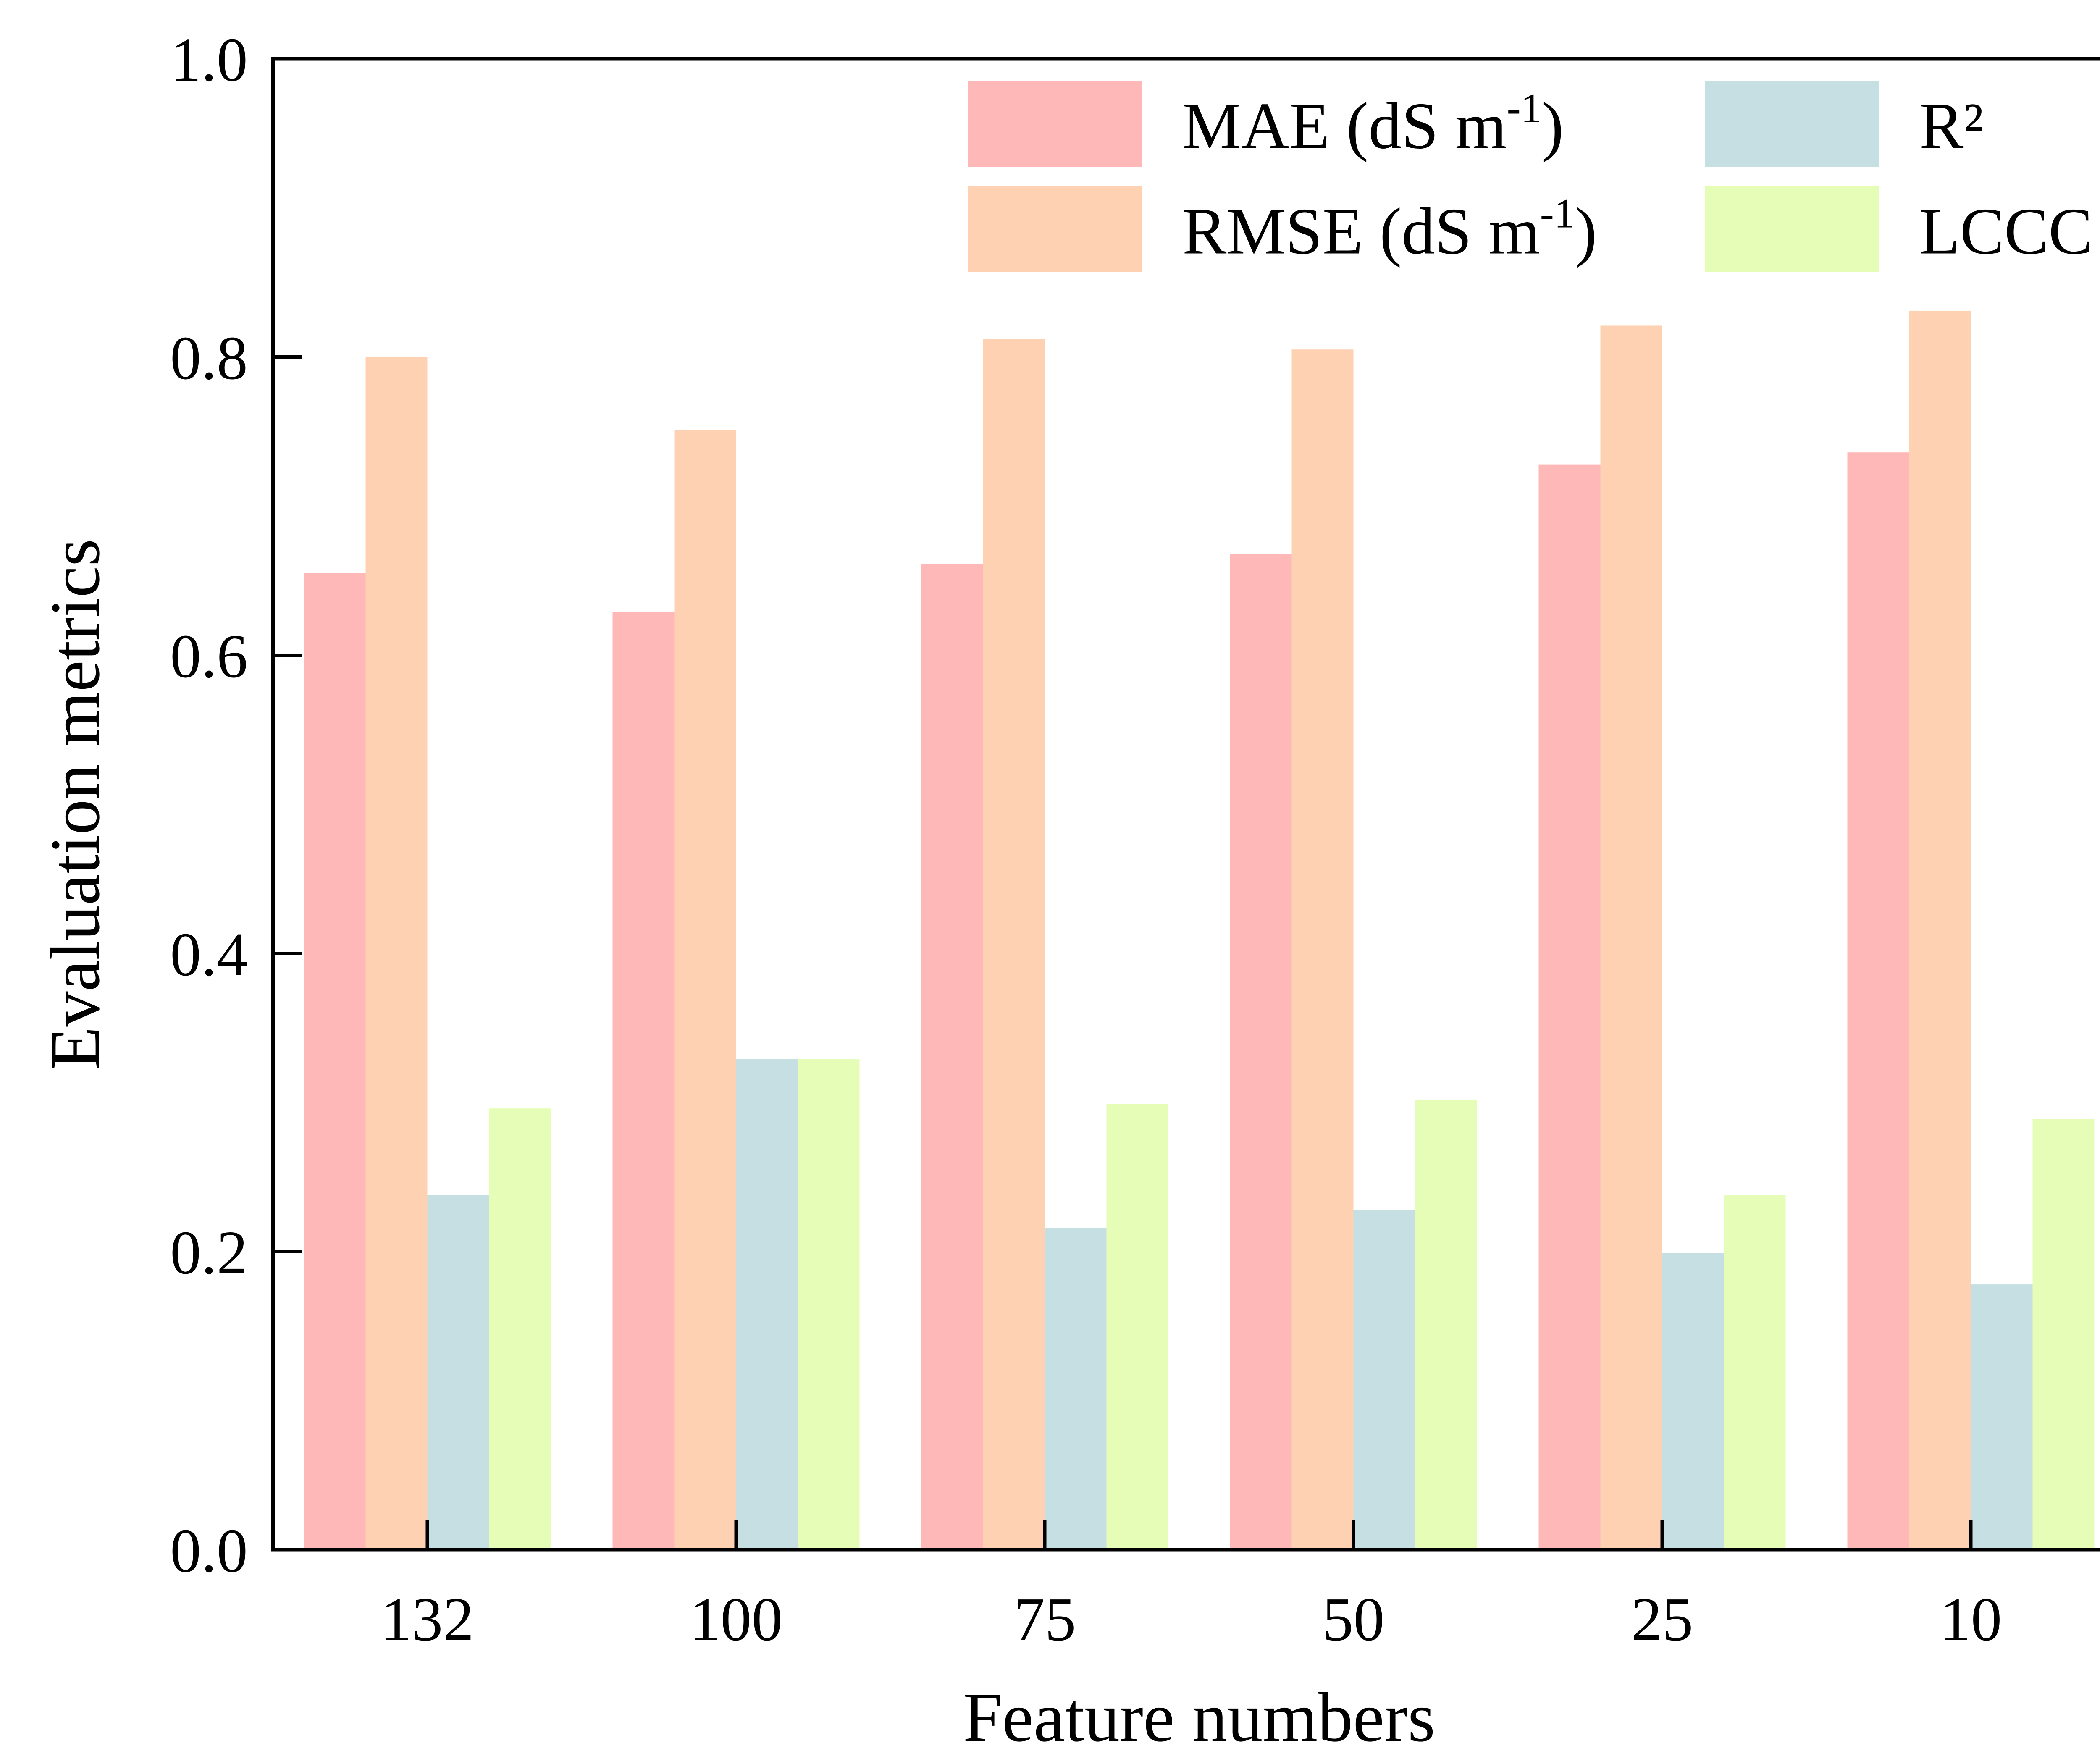 This screenshot has height=1764, width=2100. What do you see at coordinates (209, 60) in the screenshot?
I see `y-tick-label: 1.0` at bounding box center [209, 60].